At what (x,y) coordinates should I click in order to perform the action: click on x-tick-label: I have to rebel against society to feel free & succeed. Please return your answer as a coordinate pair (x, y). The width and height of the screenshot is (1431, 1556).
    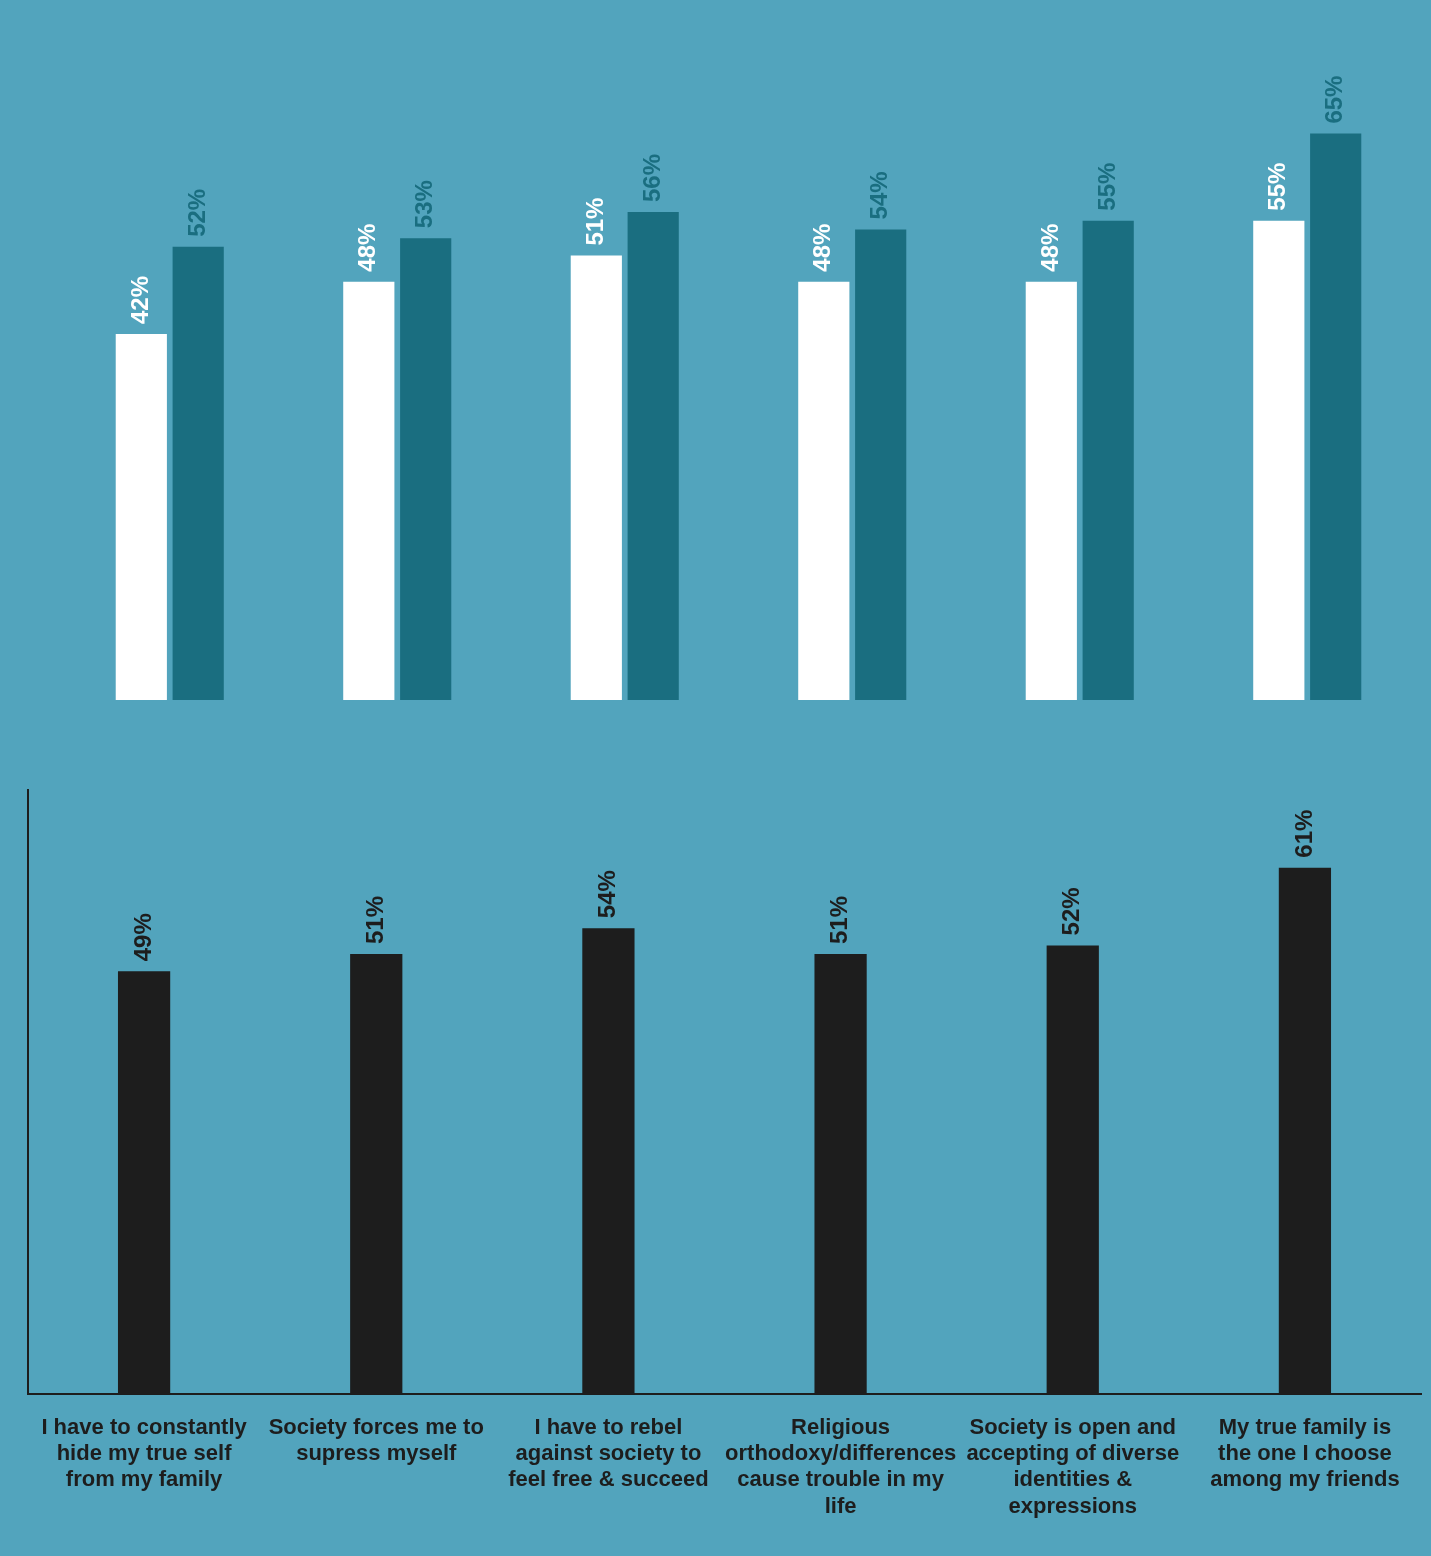
    Looking at the image, I should click on (608, 1452).